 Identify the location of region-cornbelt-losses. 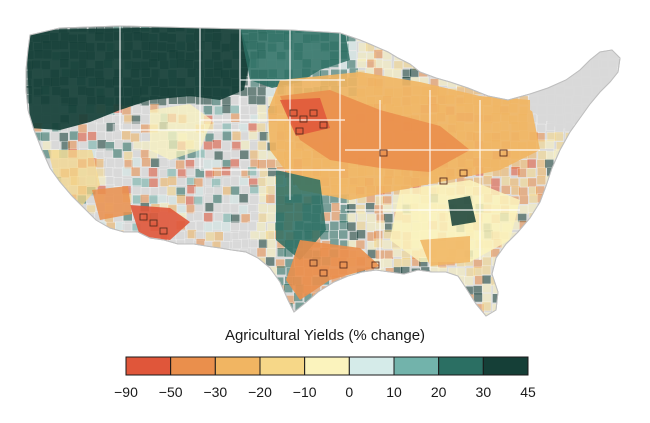
(375, 131).